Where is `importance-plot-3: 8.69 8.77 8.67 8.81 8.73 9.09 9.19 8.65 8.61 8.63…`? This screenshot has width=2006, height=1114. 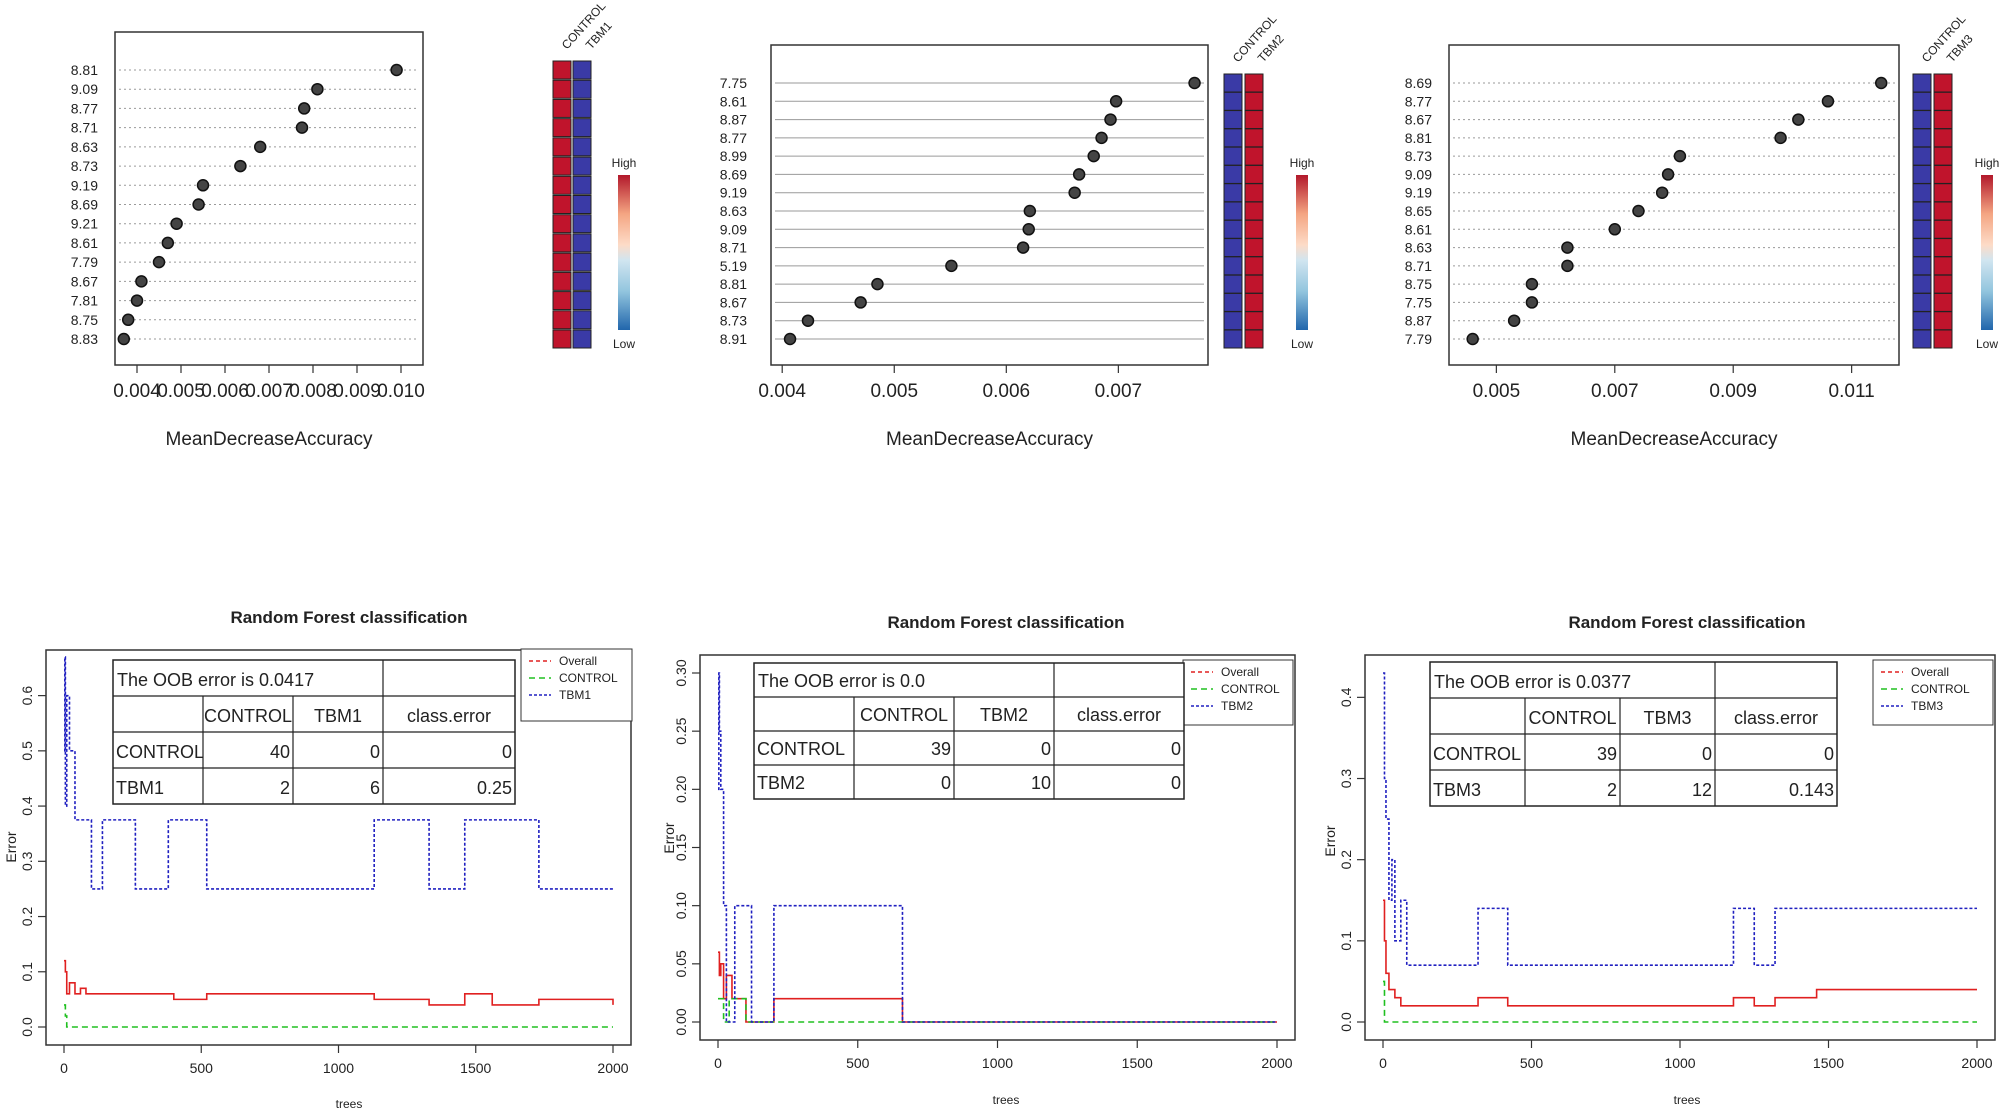
importance-plot-3: 8.69 8.77 8.67 8.81 8.73 9.09 9.19 8.65 8.61 8.63… is located at coordinates (1702, 231).